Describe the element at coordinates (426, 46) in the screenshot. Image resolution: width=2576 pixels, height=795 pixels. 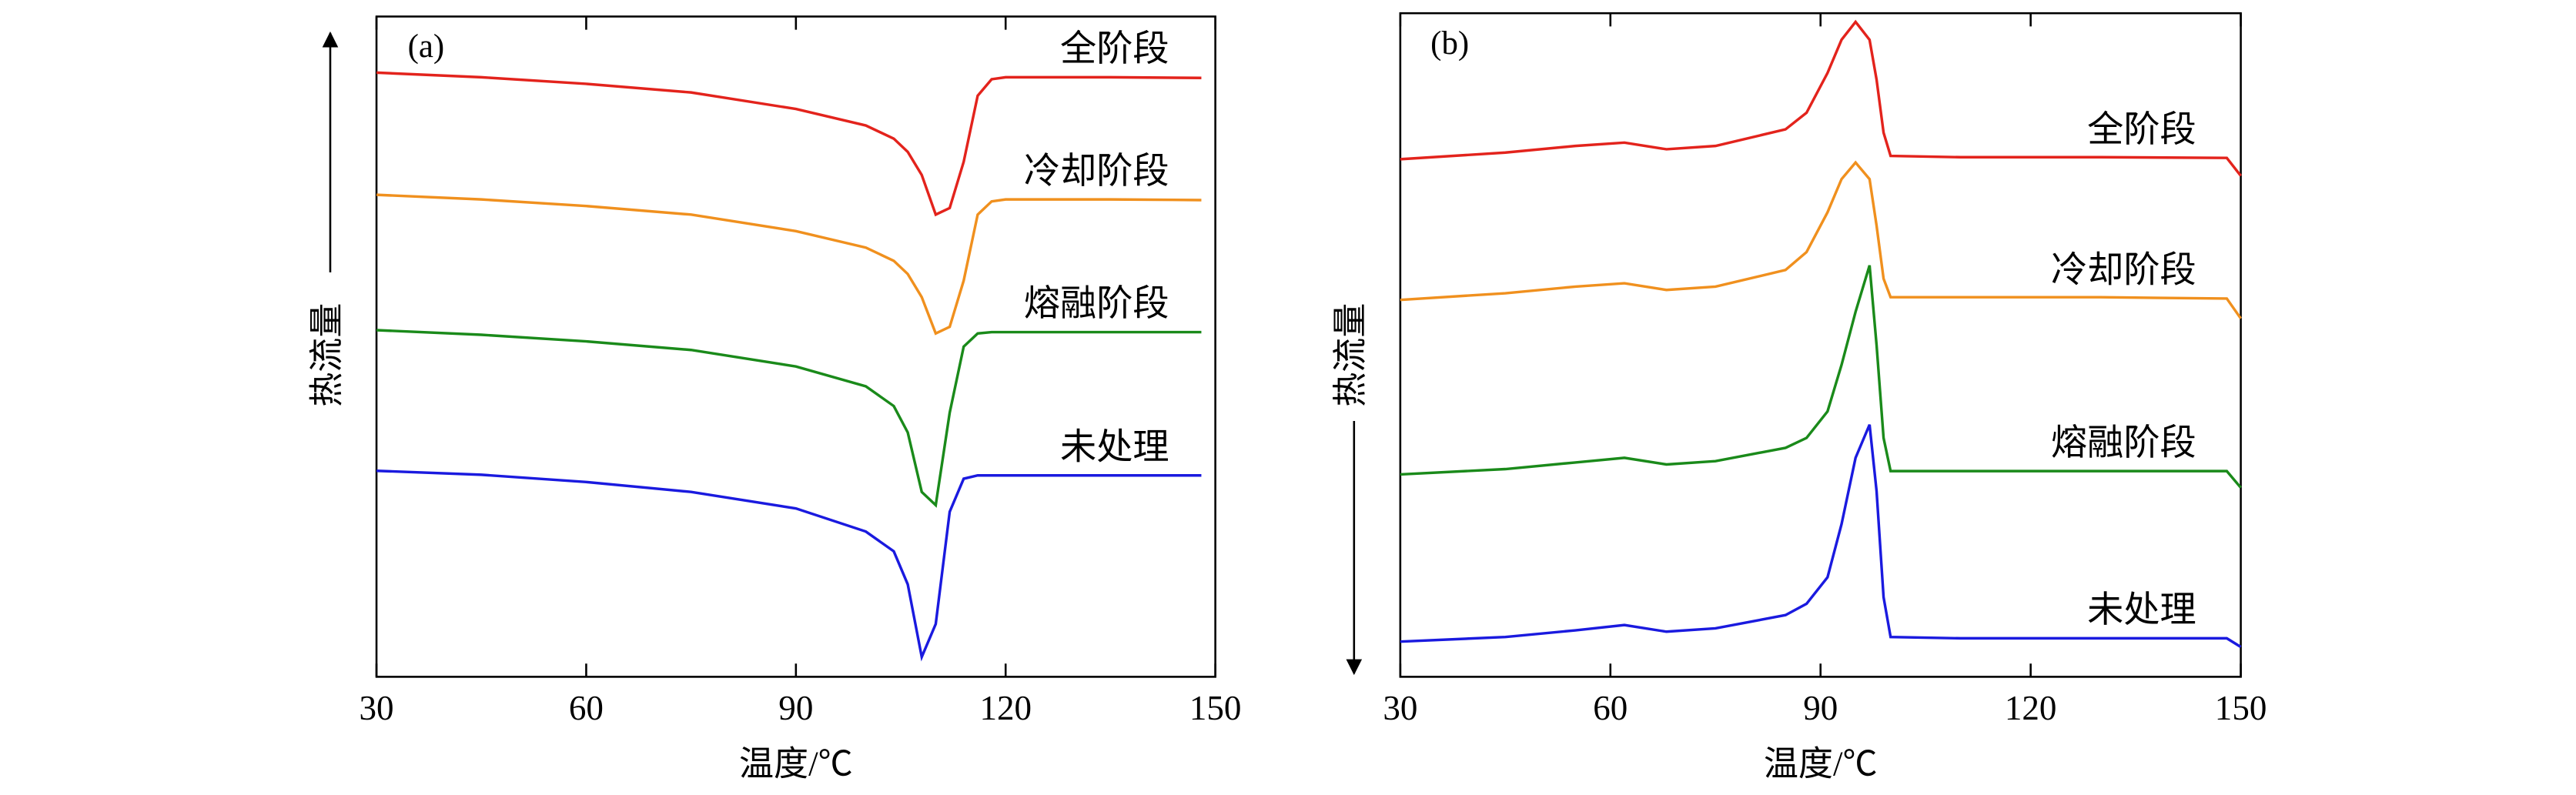
I see `panel-label: (a)` at that location.